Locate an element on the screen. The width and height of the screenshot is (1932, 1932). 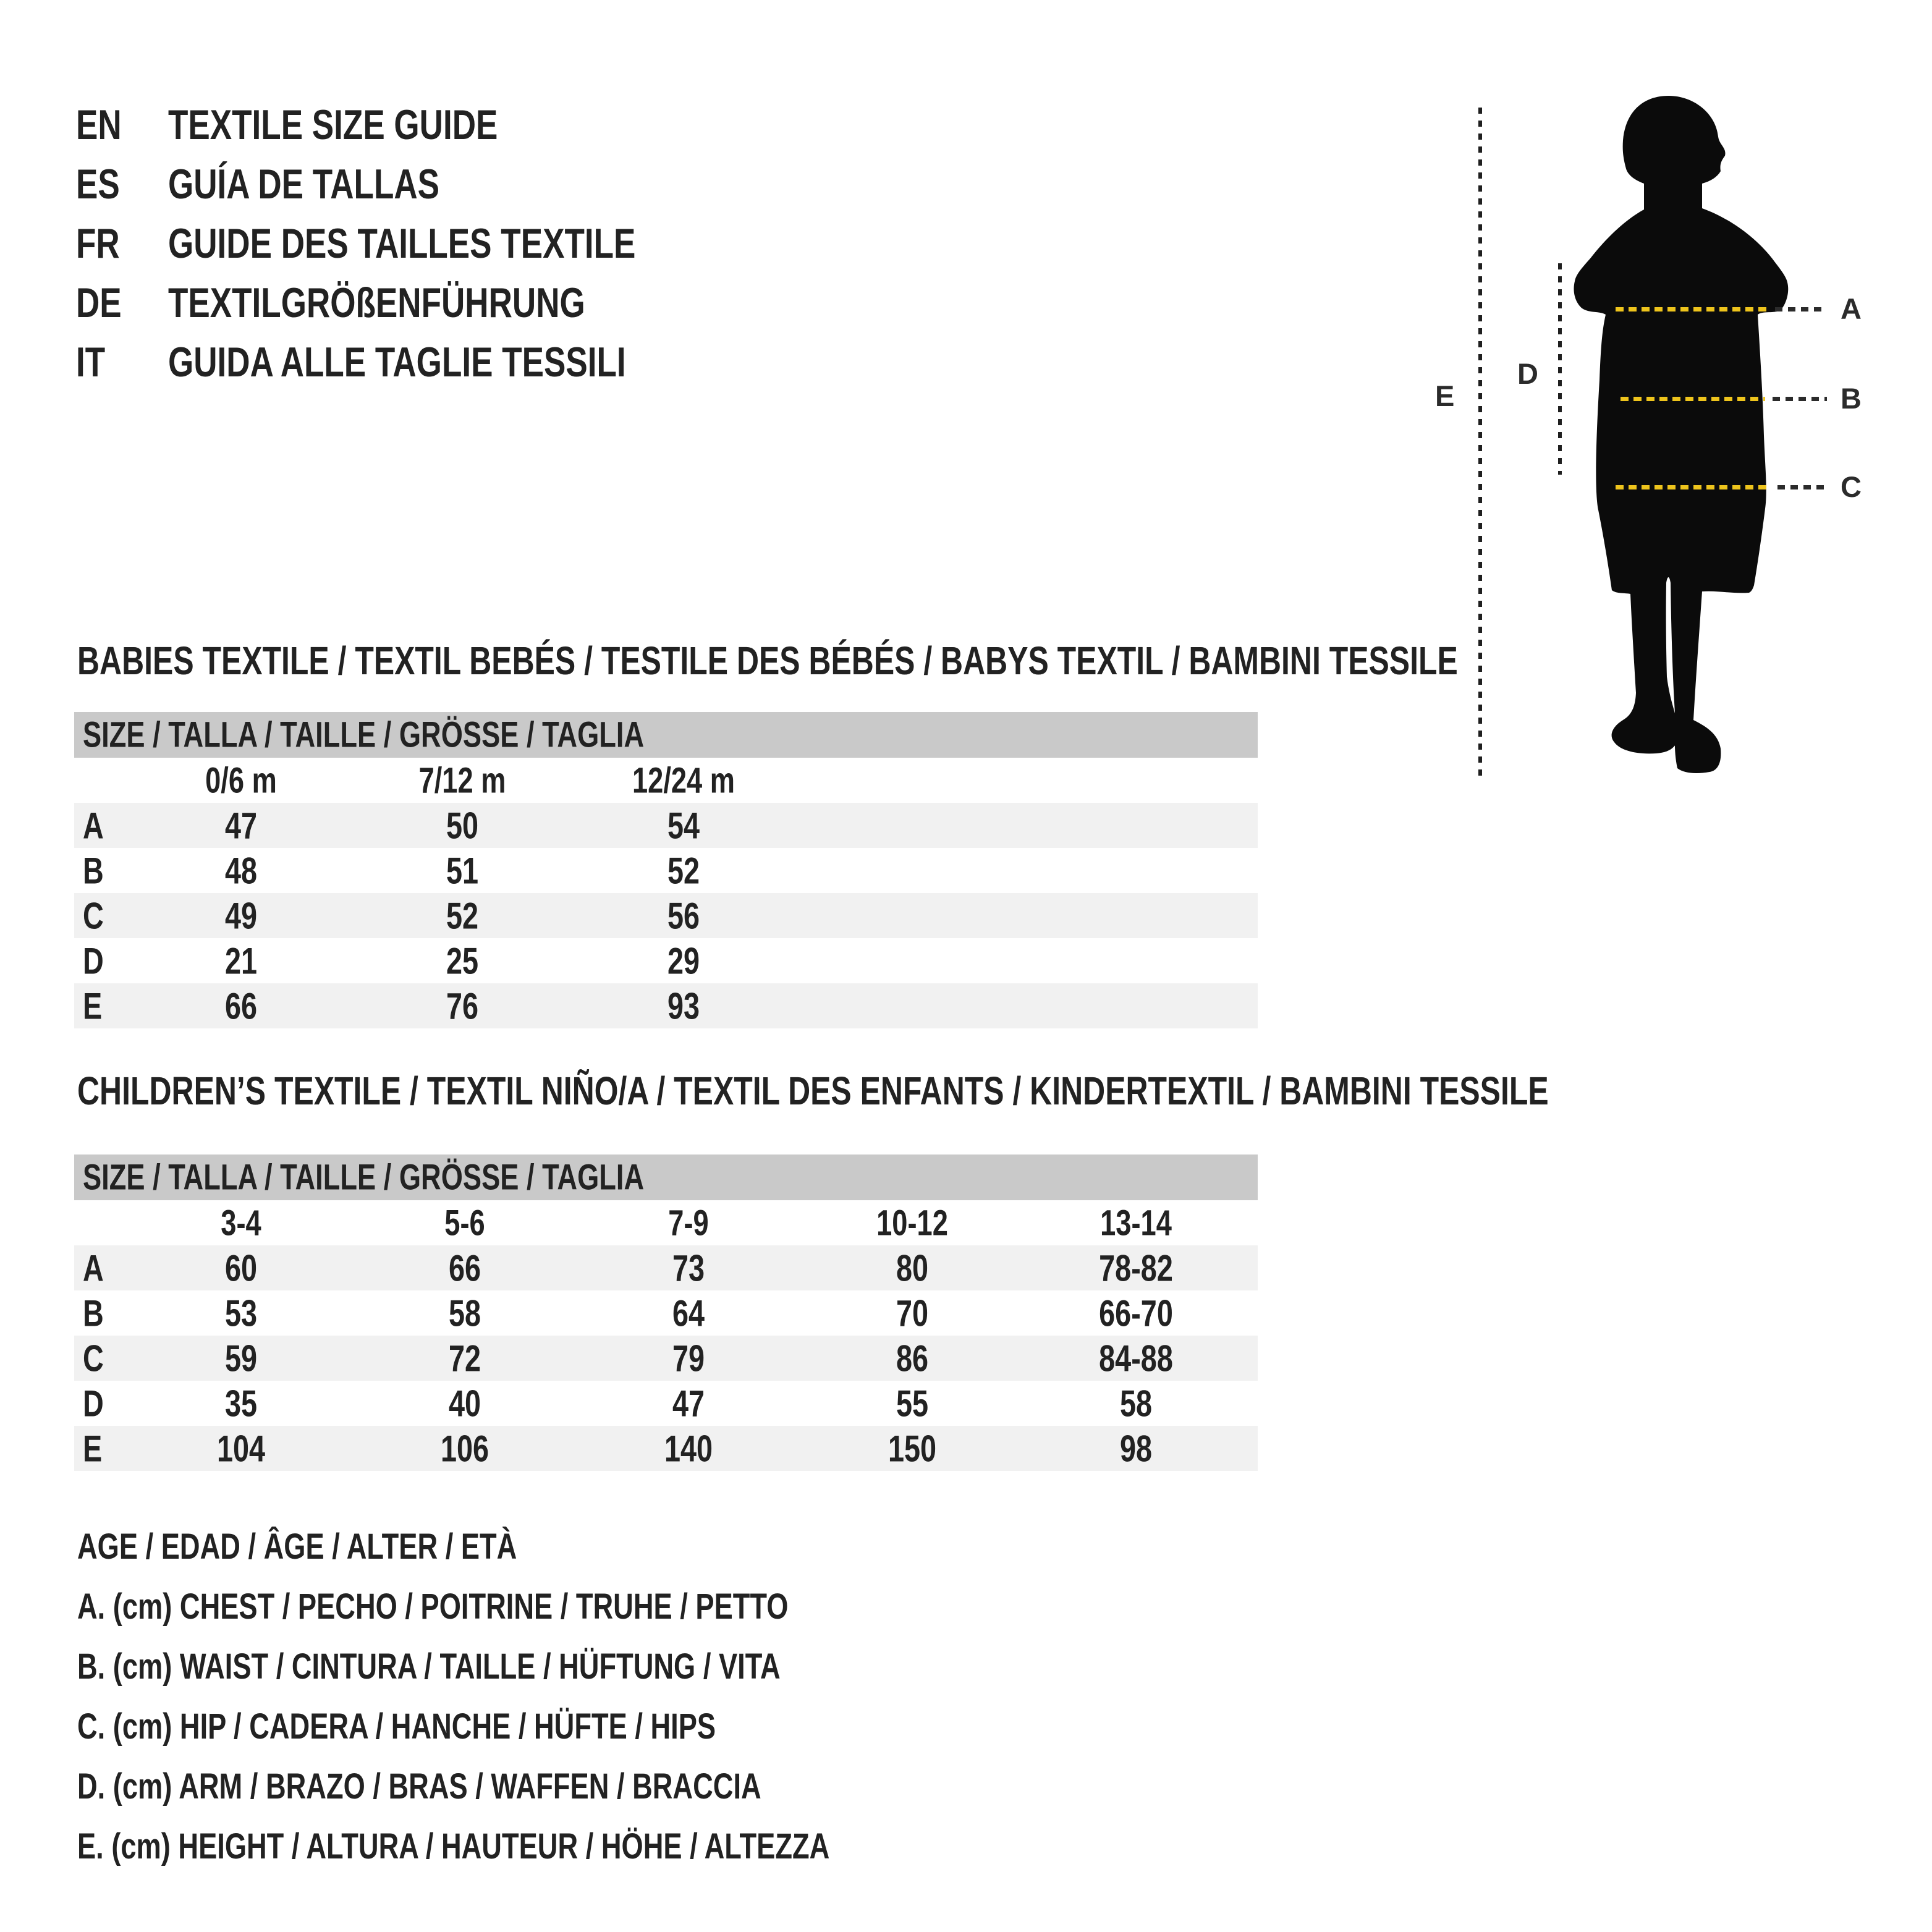
children-column-header-row: 3-4 5-6 7-9 10-12 13-14 is located at coordinates (666, 1222).